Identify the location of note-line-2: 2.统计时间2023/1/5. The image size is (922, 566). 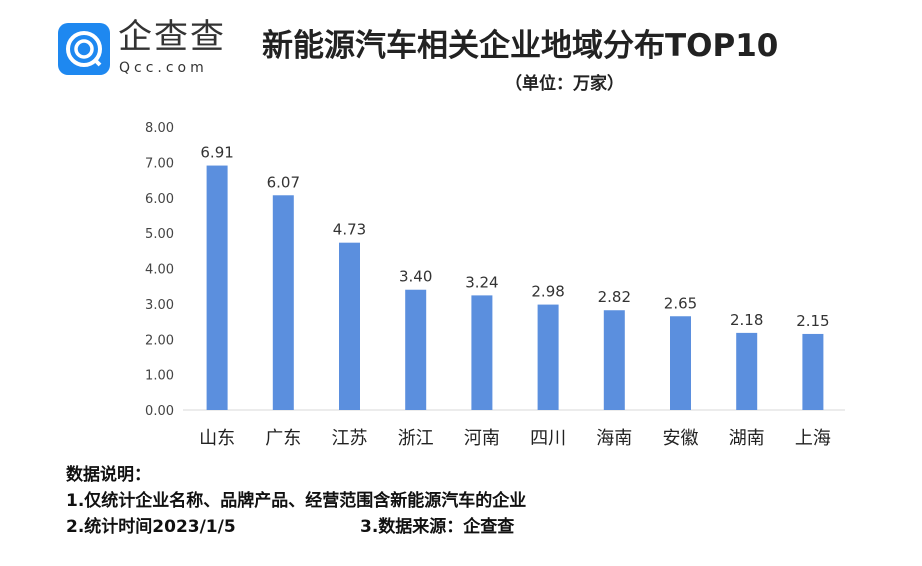
(151, 527).